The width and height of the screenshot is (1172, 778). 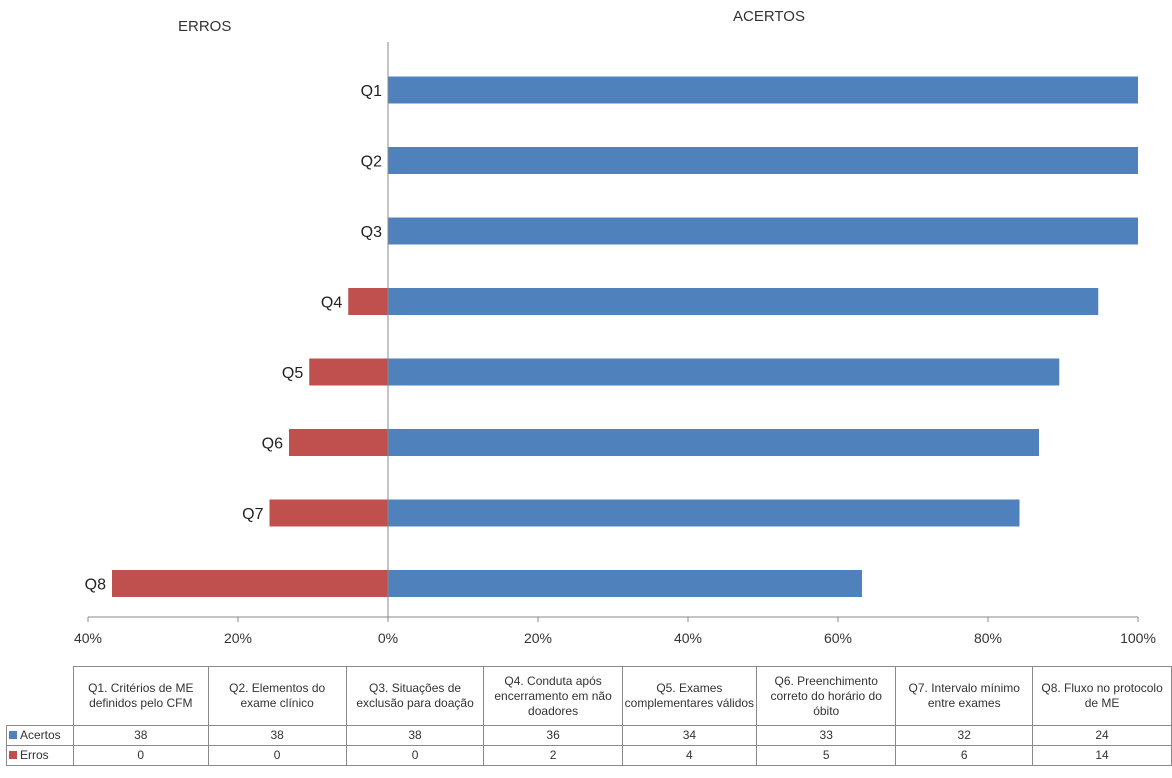 I want to click on bar-acertos-q2, so click(x=763, y=160).